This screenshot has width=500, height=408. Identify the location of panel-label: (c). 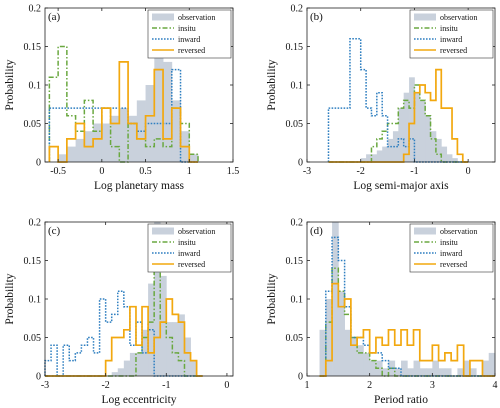
(54, 231).